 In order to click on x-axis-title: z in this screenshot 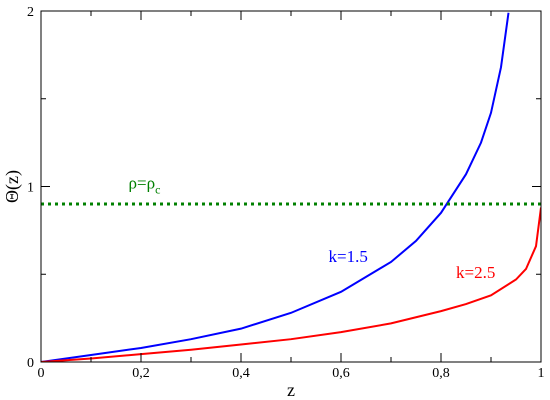, I will do `click(291, 390)`.